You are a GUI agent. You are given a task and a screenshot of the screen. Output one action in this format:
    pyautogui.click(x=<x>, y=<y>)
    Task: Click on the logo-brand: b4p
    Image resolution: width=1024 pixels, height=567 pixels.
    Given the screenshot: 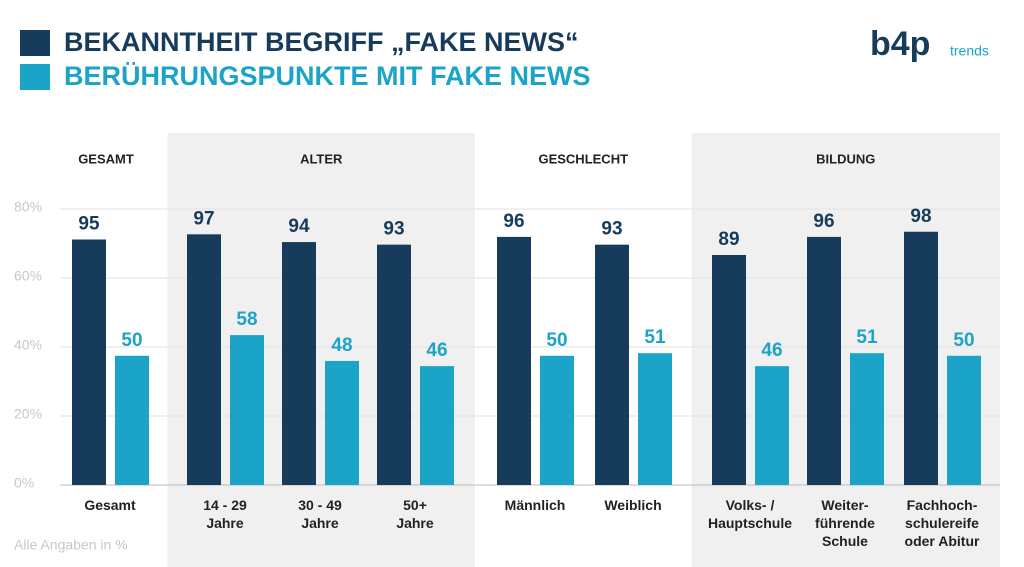 What is the action you would take?
    pyautogui.click(x=900, y=44)
    